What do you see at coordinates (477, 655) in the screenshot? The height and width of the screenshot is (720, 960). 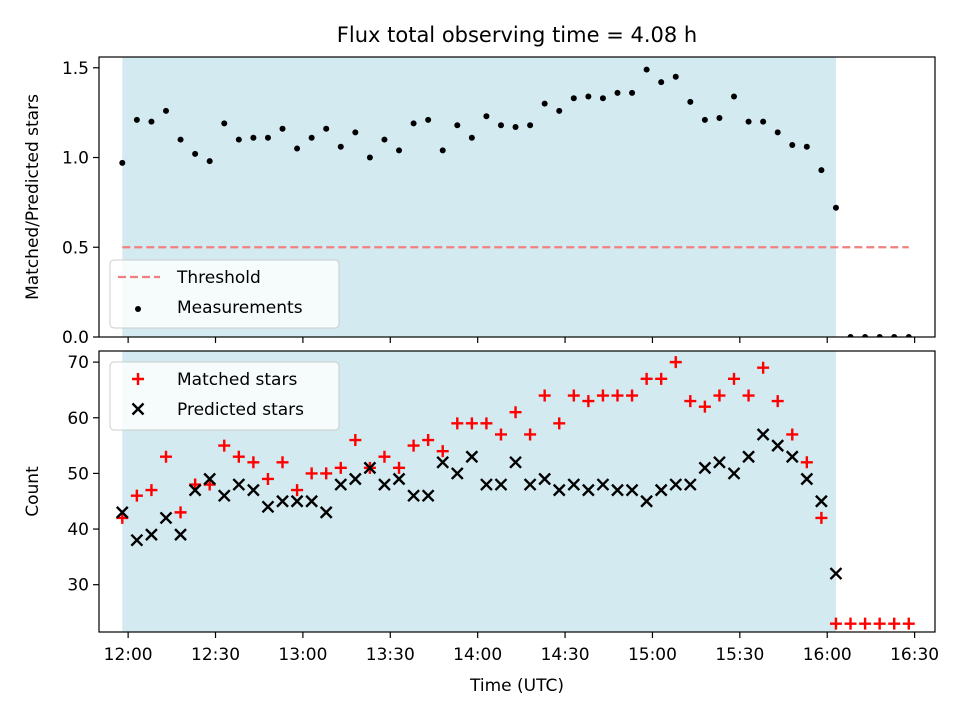 I see `x-tick-label: 14:00` at bounding box center [477, 655].